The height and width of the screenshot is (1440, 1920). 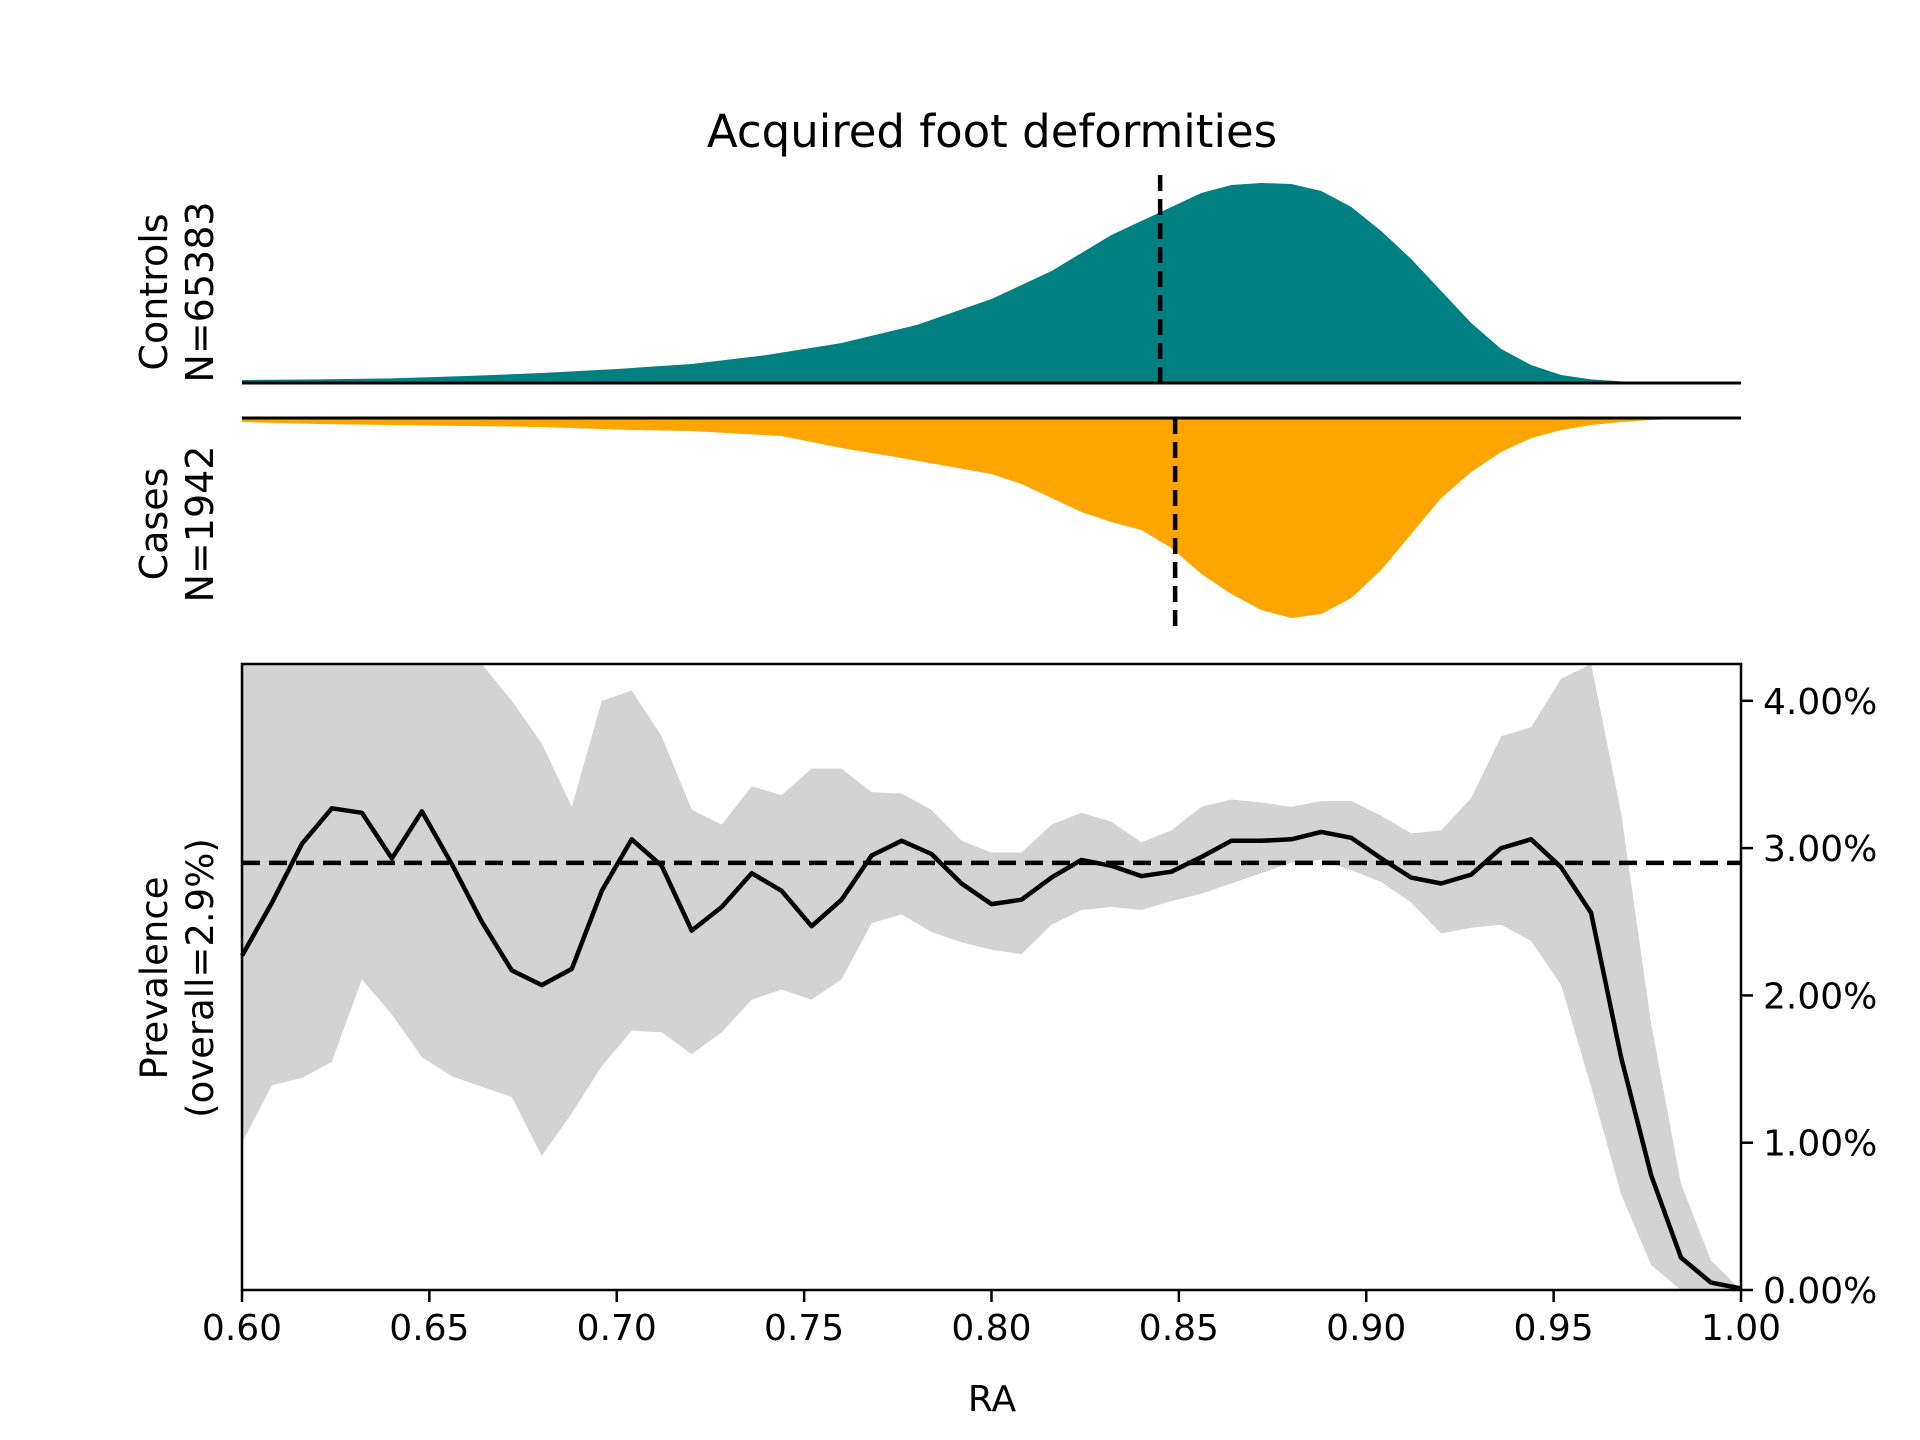 I want to click on controls-label-line1: Controls, so click(x=154, y=291).